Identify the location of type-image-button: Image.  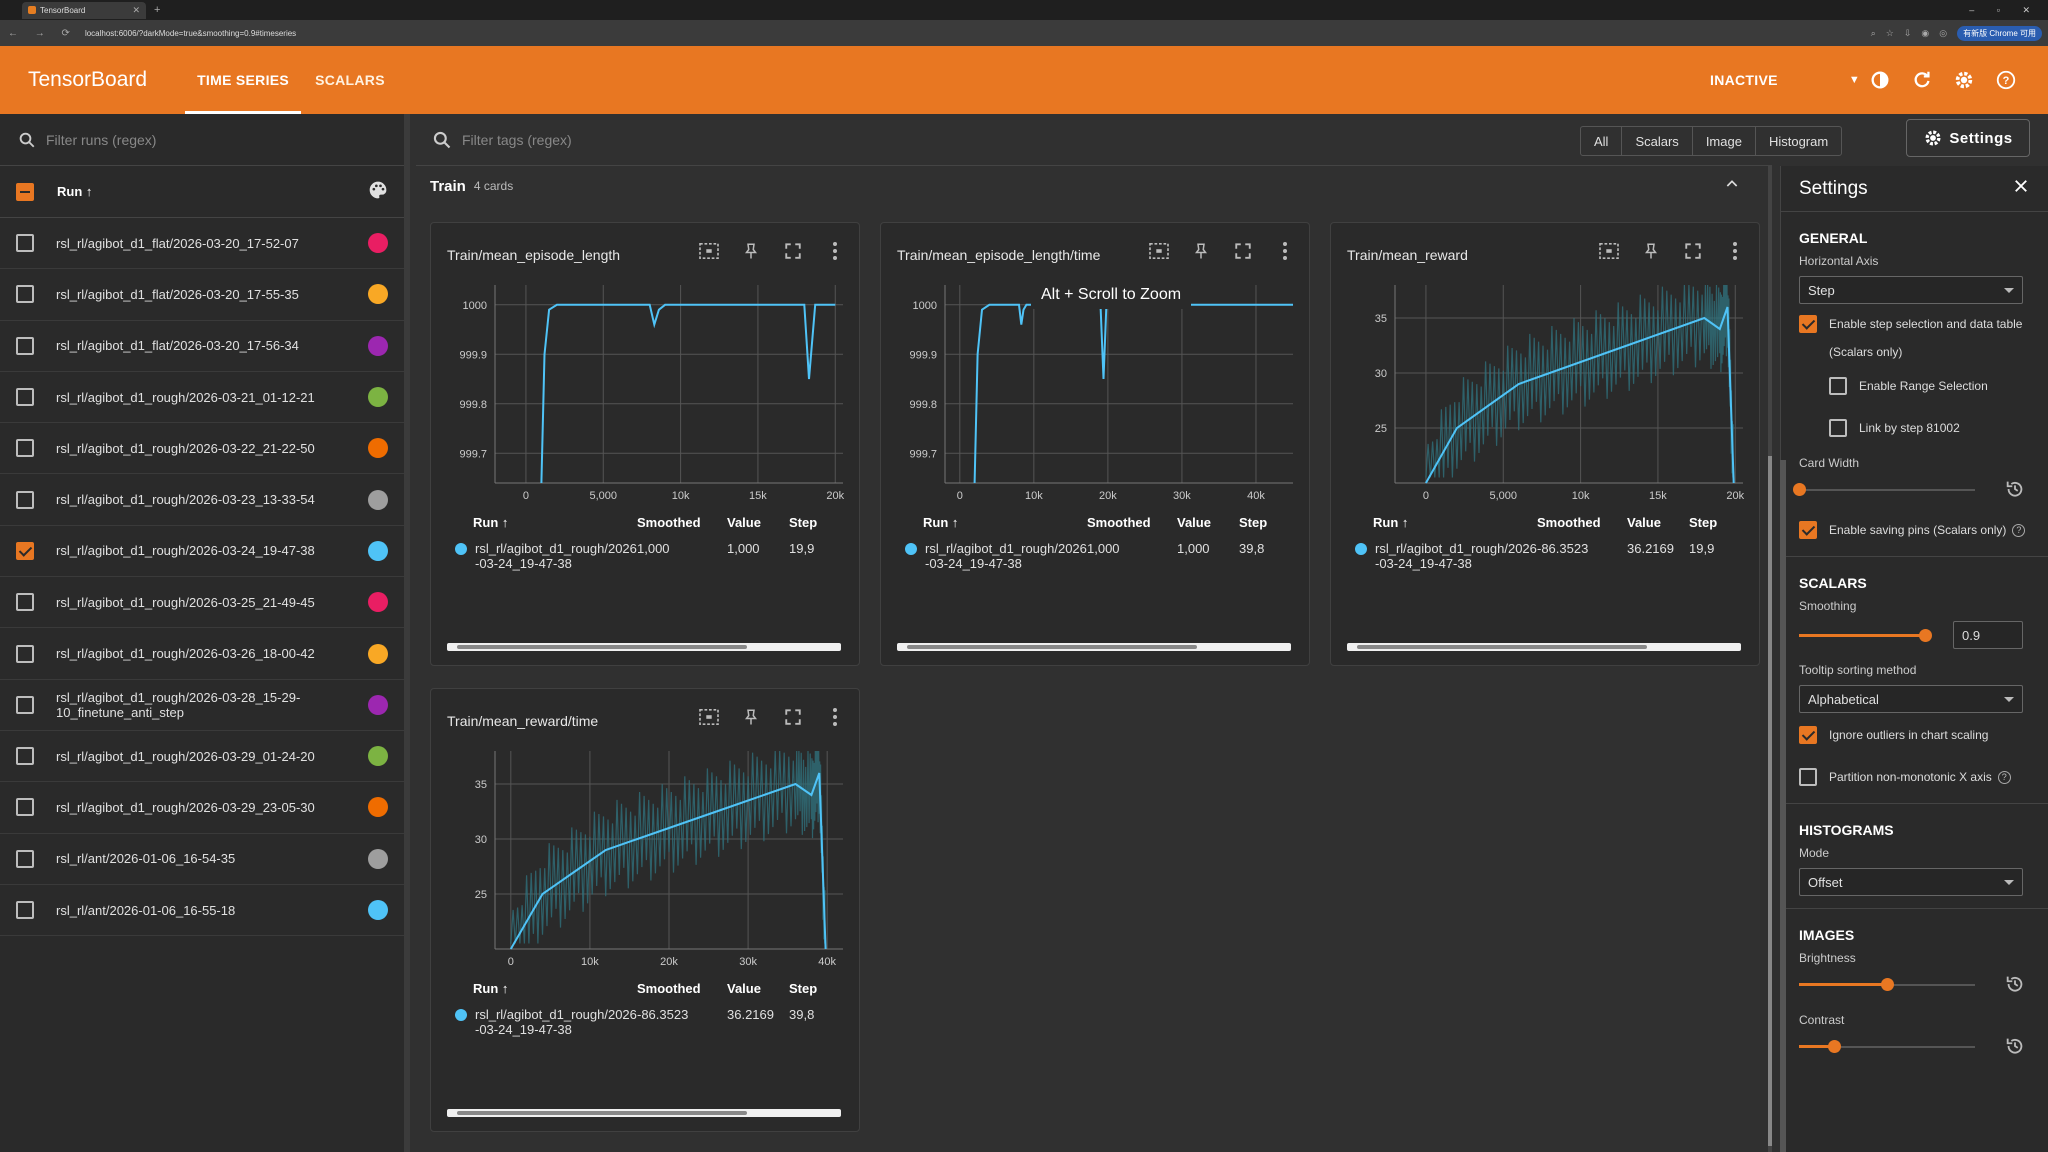
(1724, 141).